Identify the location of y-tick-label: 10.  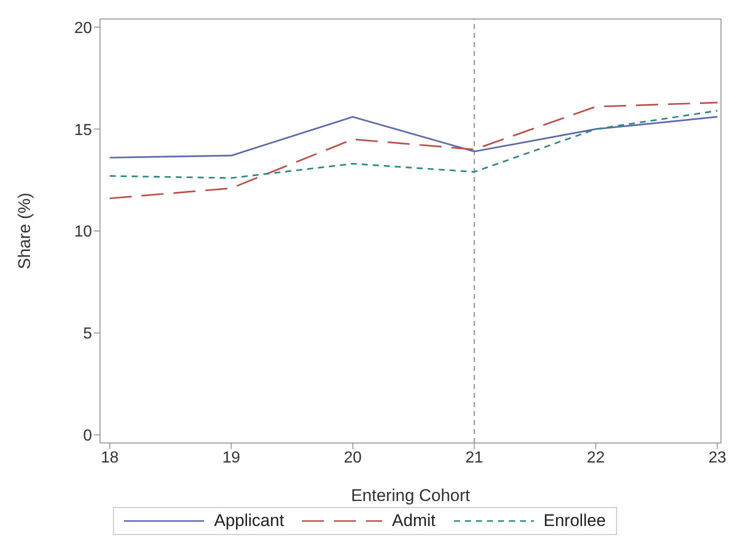
(83, 232).